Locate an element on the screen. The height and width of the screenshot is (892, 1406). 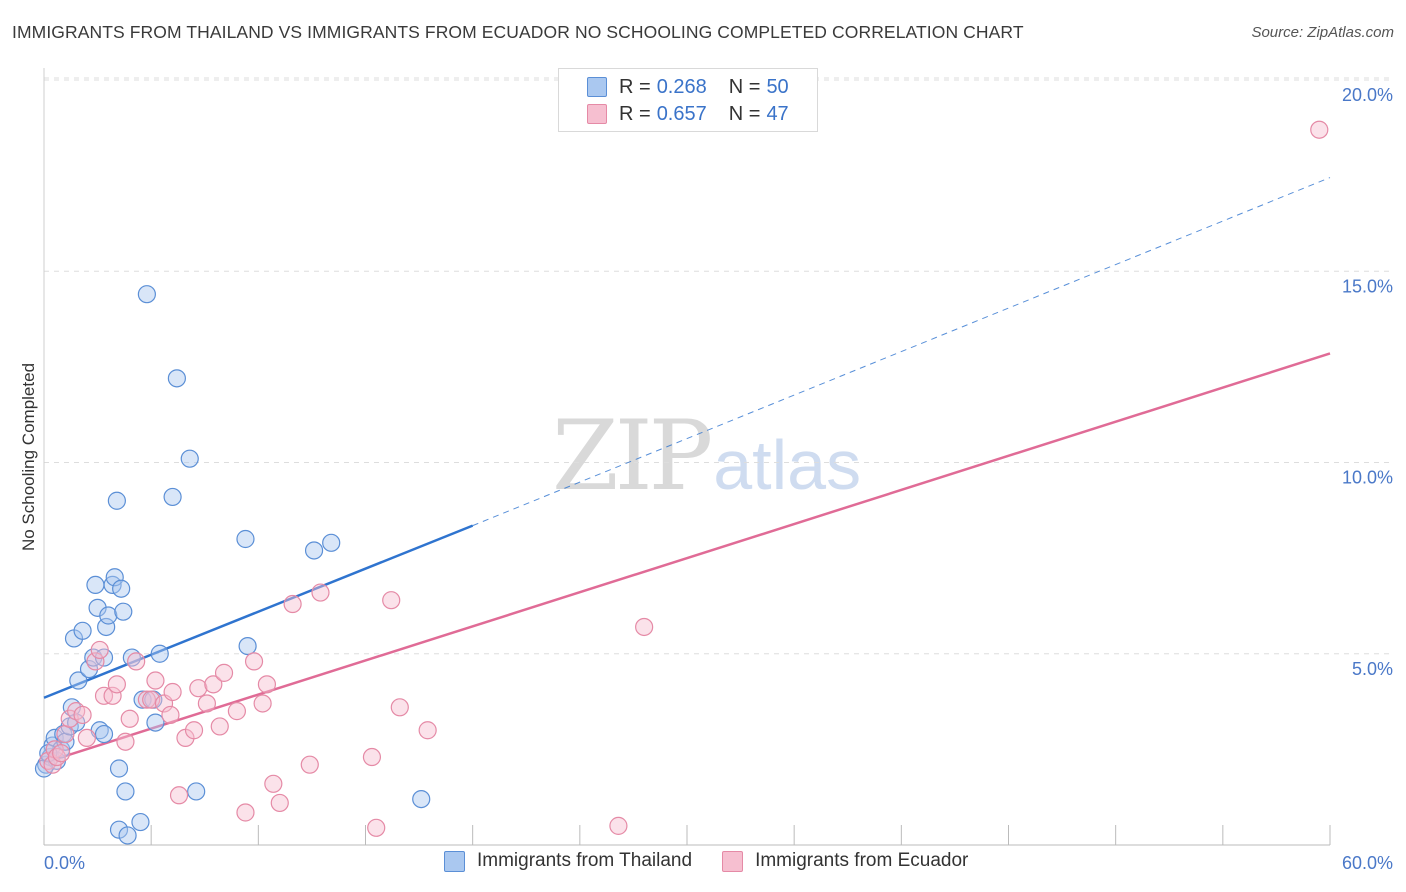
y-axis-label: No Schooling Completed is located at coordinates (28, 457).